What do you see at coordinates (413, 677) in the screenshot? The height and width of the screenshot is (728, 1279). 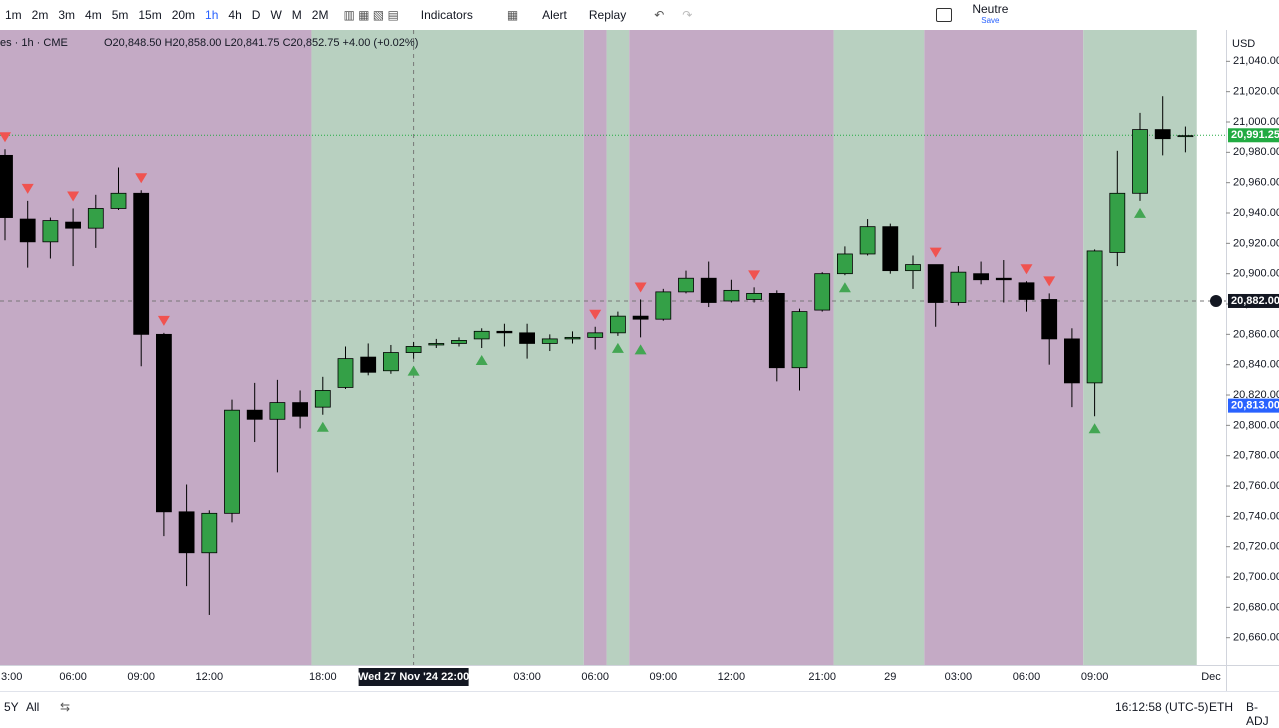 I see `x-tick-label: Wed 27 Nov '24 22:00` at bounding box center [413, 677].